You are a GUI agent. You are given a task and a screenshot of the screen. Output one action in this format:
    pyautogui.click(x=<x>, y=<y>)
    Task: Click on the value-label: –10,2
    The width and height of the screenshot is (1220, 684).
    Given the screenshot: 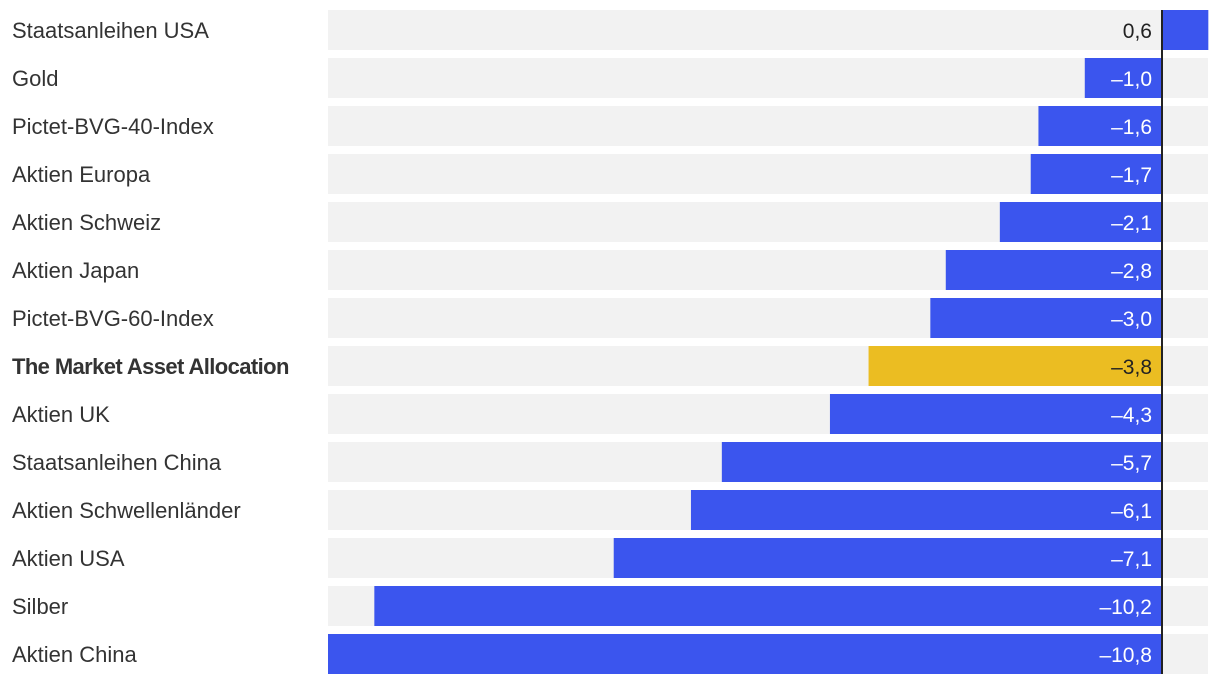 What is the action you would take?
    pyautogui.click(x=1125, y=607)
    